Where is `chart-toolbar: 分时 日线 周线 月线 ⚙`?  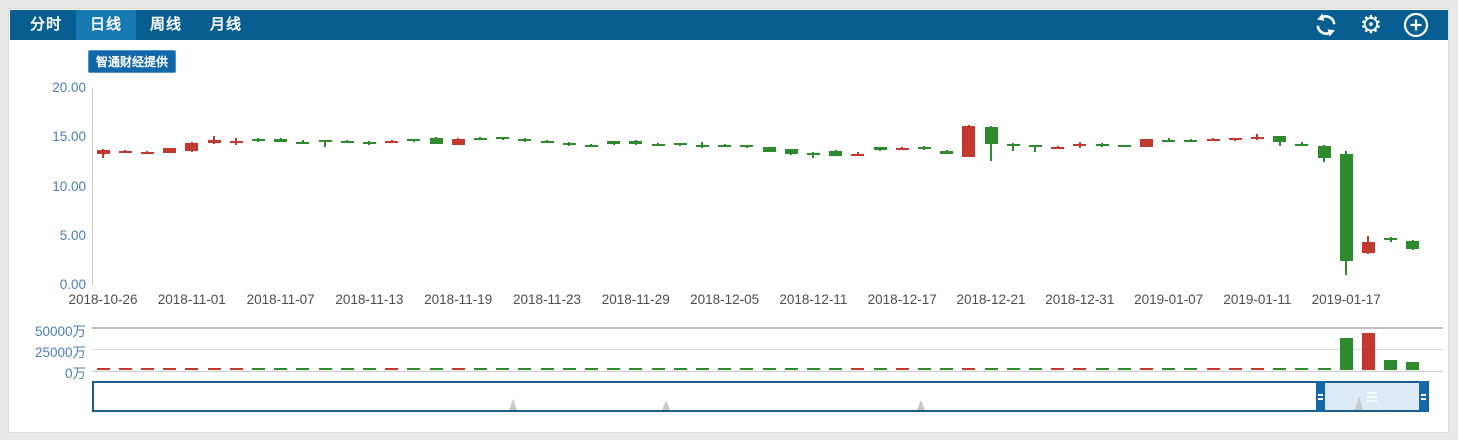
chart-toolbar: 分时 日线 周线 月线 ⚙ is located at coordinates (729, 25).